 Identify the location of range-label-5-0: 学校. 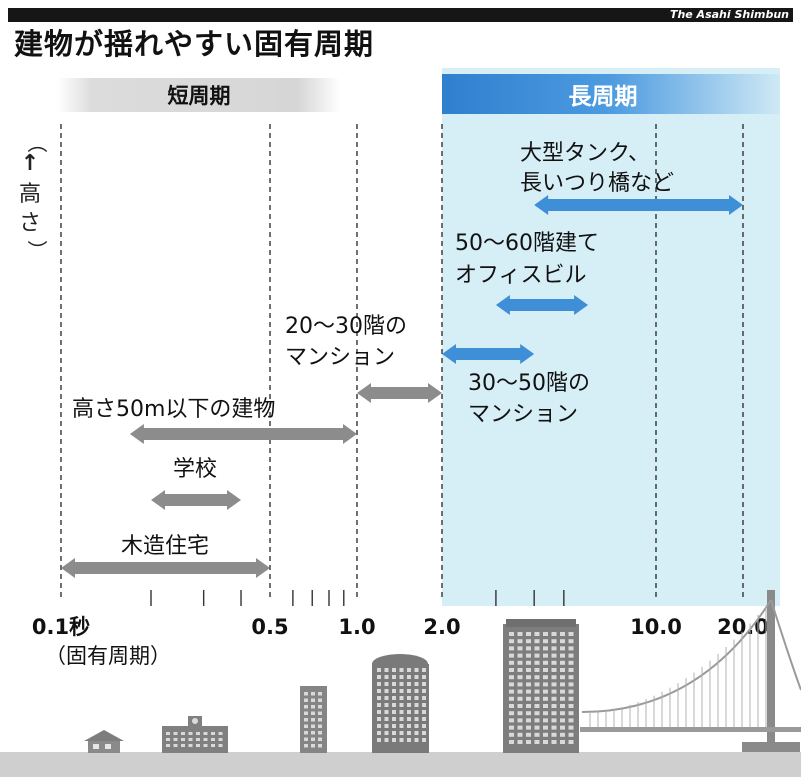
(195, 469).